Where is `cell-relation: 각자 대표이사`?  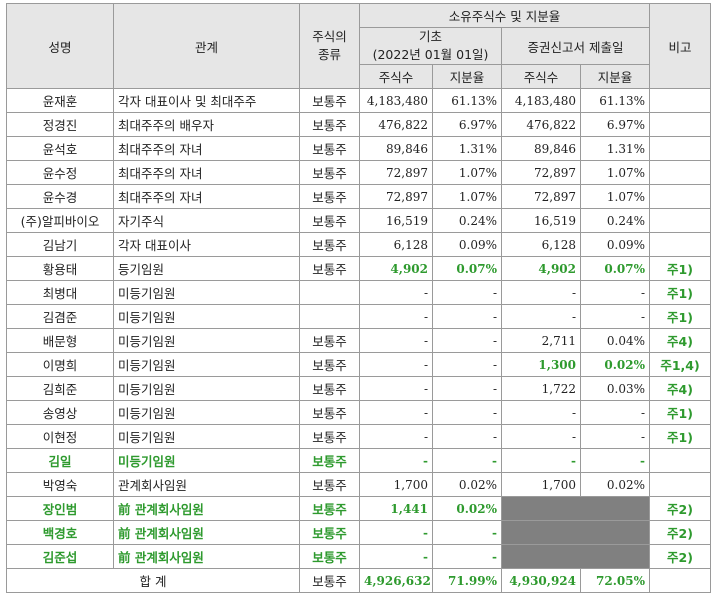 cell-relation: 각자 대표이사 is located at coordinates (206, 244).